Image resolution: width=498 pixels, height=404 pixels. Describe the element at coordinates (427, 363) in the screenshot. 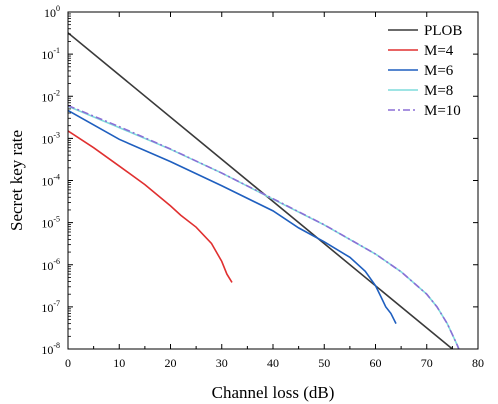

I see `x-tick-label: 70` at that location.